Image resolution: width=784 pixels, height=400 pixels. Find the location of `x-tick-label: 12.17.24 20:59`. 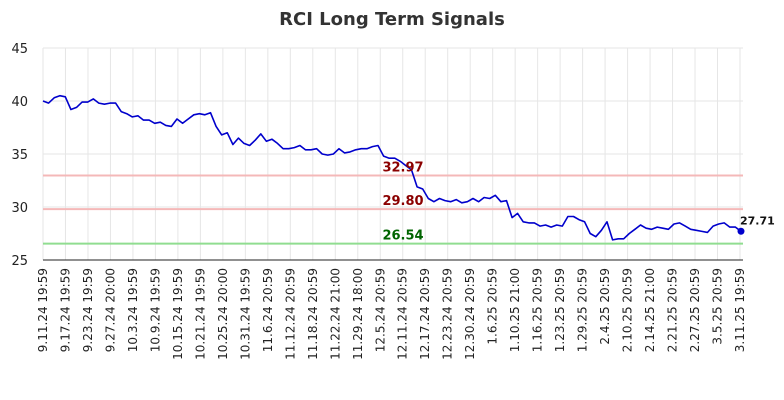

x-tick-label: 12.17.24 20:59 is located at coordinates (425, 314).